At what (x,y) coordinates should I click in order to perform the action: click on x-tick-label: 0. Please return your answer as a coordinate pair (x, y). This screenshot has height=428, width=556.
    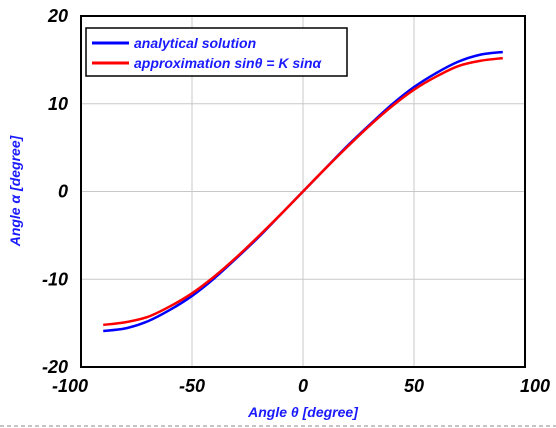
    Looking at the image, I should click on (303, 386).